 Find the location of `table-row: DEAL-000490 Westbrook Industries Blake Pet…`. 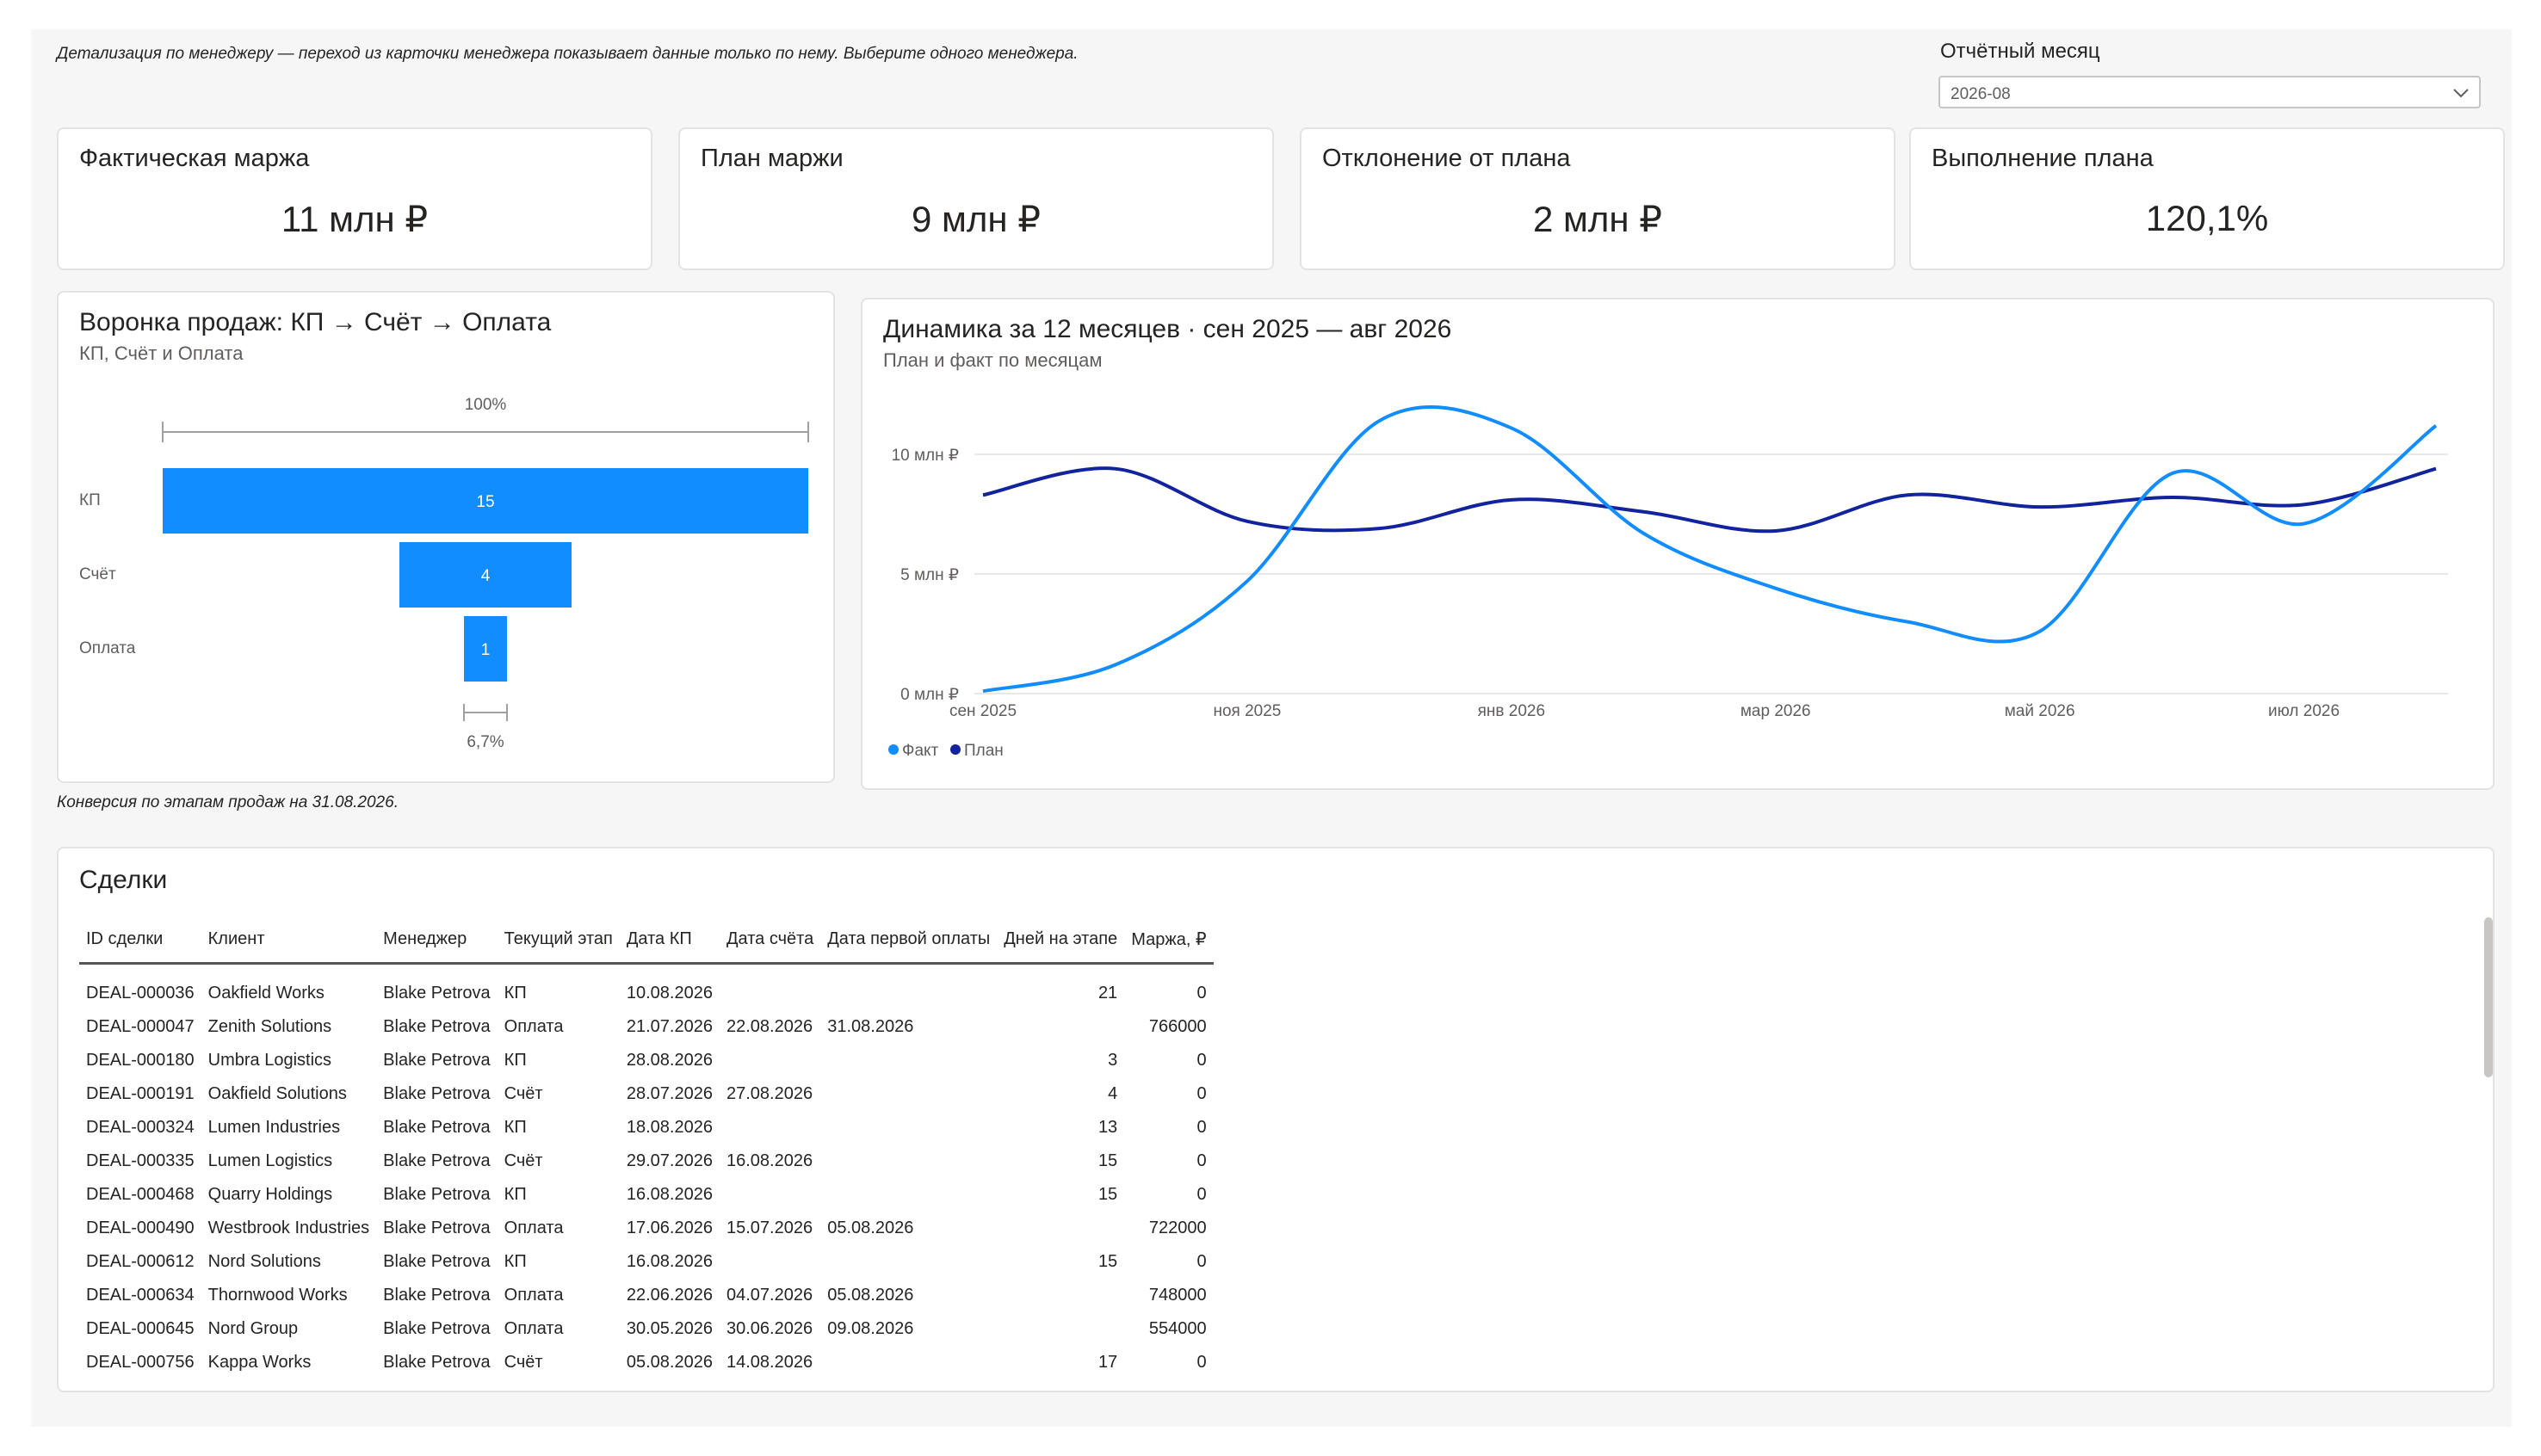

table-row: DEAL-000490 Westbrook Industries Blake Pet… is located at coordinates (646, 1228).